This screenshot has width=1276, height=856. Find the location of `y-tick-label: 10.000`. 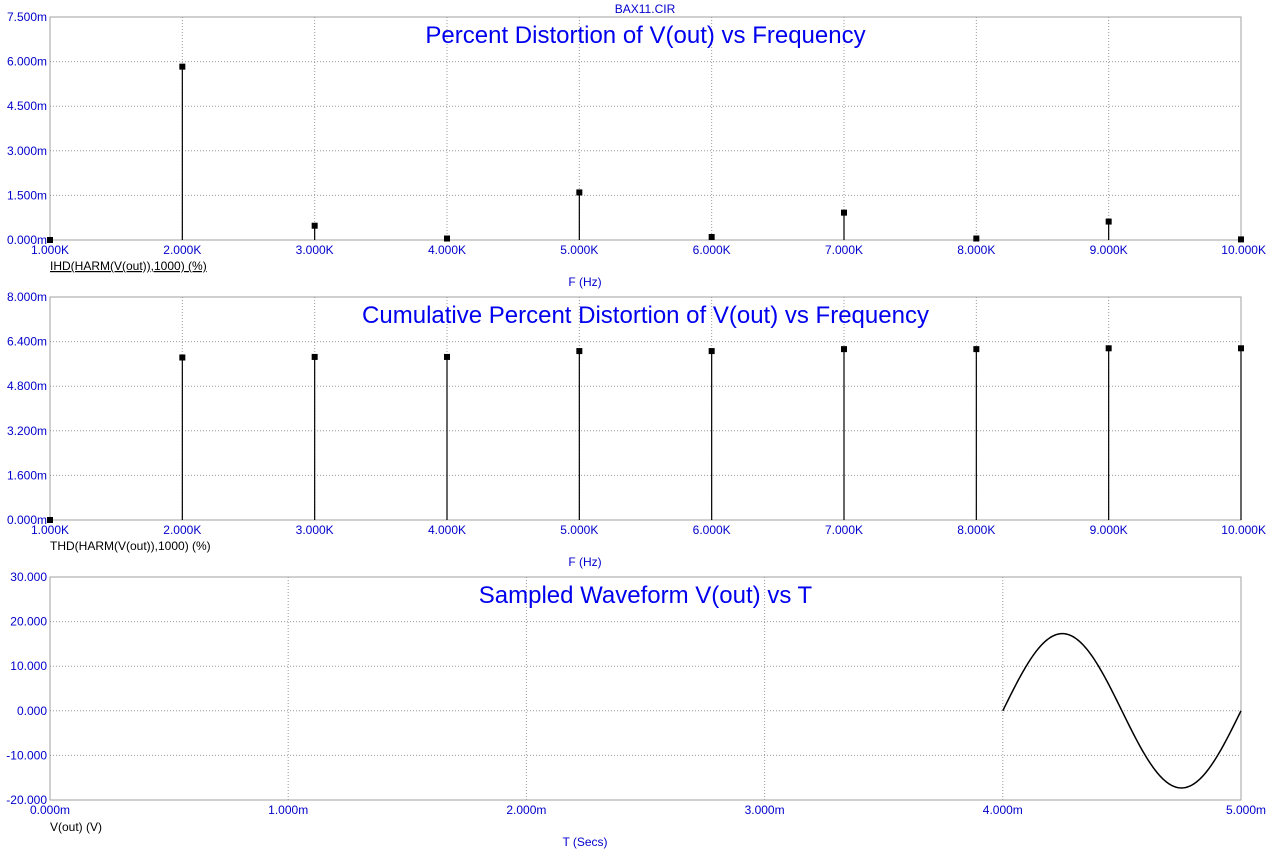

y-tick-label: 10.000 is located at coordinates (28, 666).